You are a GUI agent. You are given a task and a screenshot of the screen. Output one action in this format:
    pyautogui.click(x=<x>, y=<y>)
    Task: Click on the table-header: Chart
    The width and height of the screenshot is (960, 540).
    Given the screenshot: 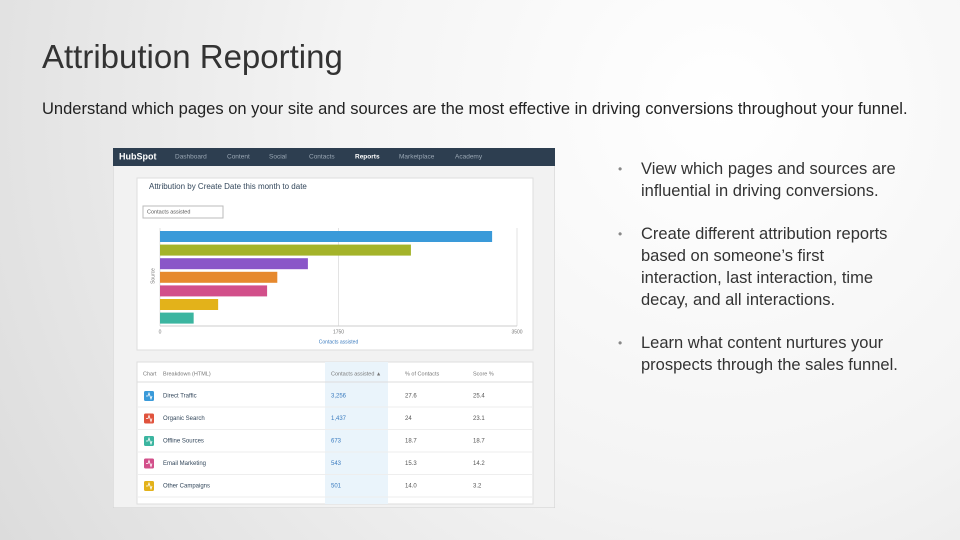 What is the action you would take?
    pyautogui.click(x=150, y=374)
    